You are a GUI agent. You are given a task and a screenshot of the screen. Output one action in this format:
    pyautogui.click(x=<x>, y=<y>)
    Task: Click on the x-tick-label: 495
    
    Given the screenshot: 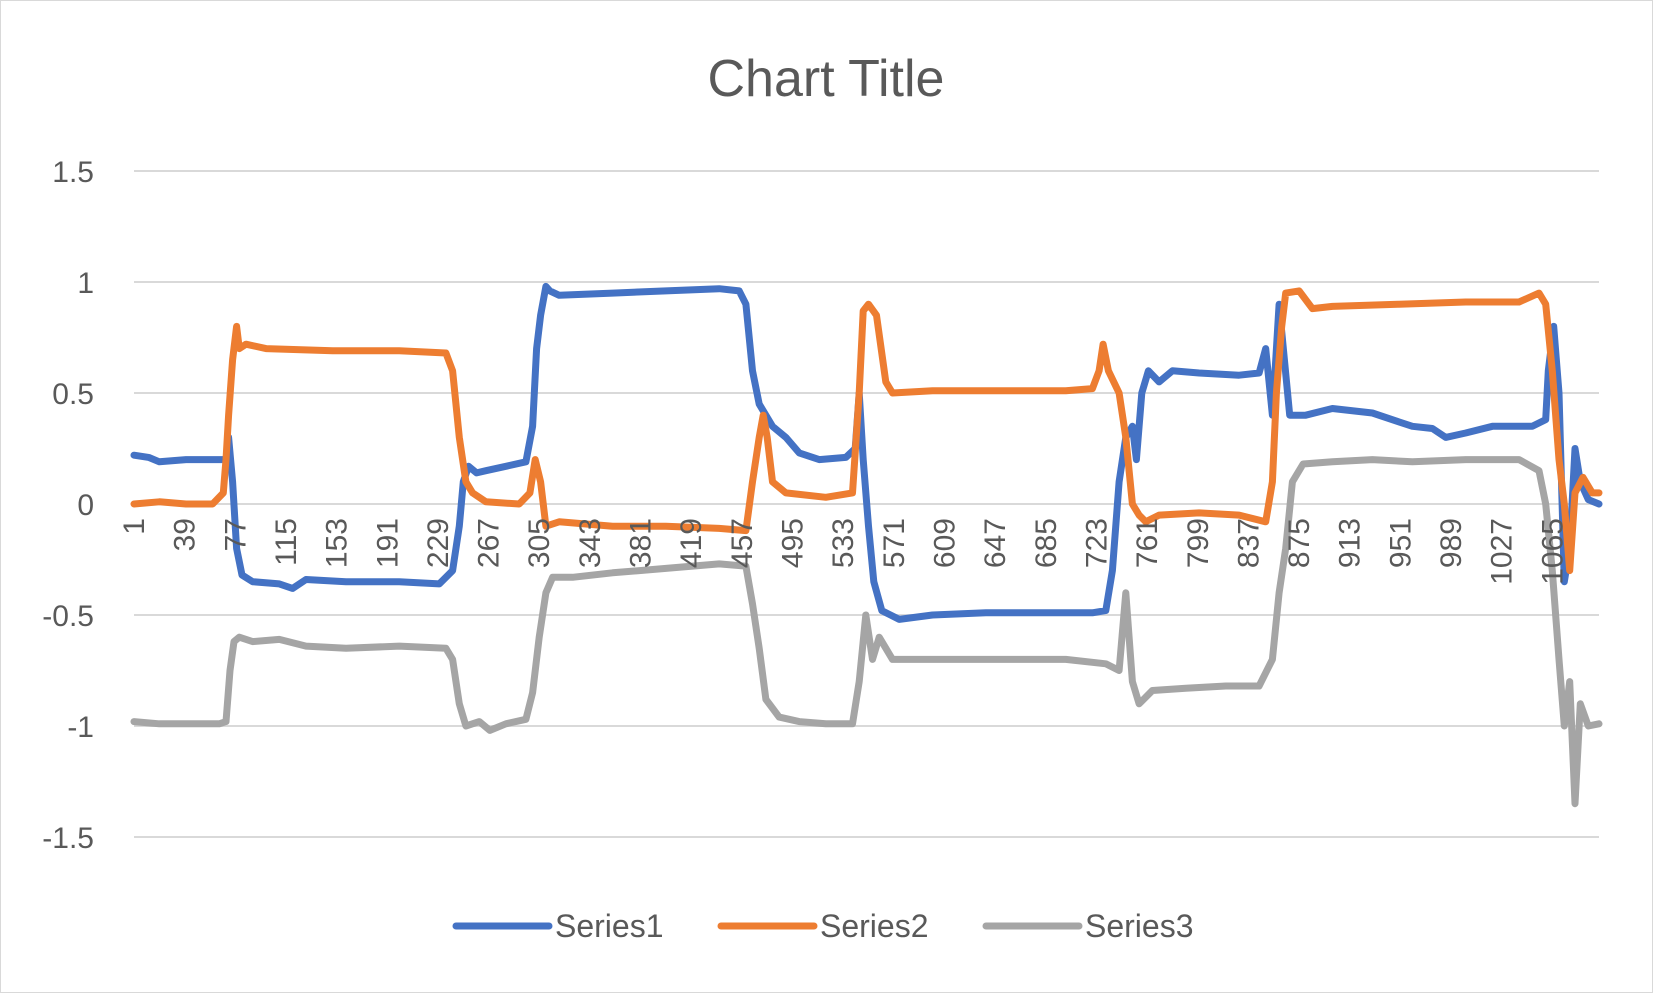 What is the action you would take?
    pyautogui.click(x=793, y=543)
    